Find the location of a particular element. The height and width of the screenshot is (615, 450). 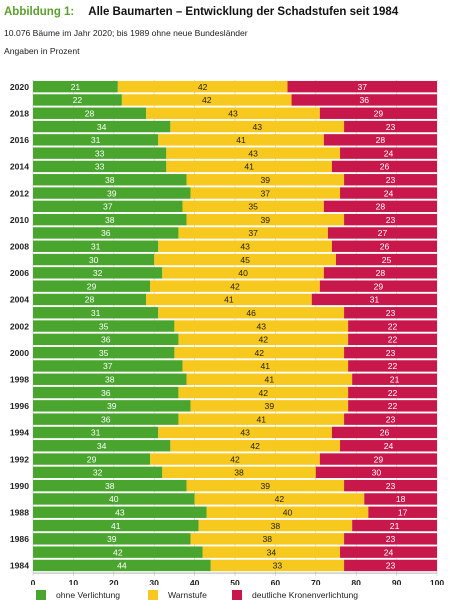

bar-value-label: 46 is located at coordinates (251, 313).